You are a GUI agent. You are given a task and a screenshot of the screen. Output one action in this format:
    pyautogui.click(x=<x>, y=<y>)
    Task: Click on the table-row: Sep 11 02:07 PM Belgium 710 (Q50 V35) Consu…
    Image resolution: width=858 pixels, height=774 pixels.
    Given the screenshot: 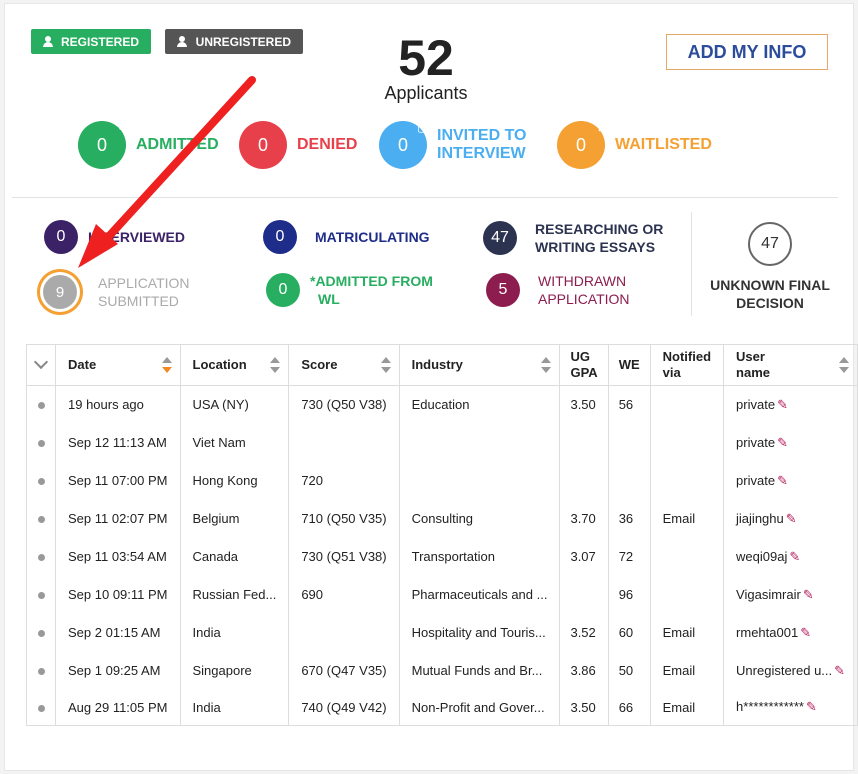 What is the action you would take?
    pyautogui.click(x=442, y=518)
    